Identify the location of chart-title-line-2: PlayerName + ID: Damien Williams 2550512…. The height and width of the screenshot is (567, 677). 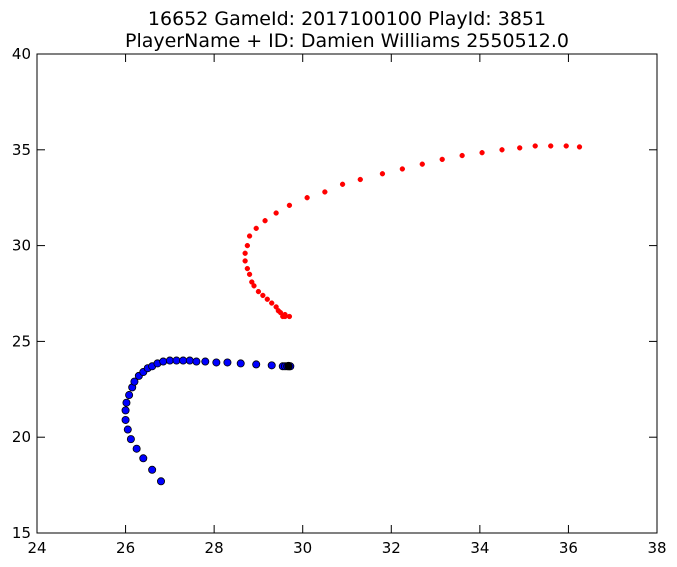
(347, 41).